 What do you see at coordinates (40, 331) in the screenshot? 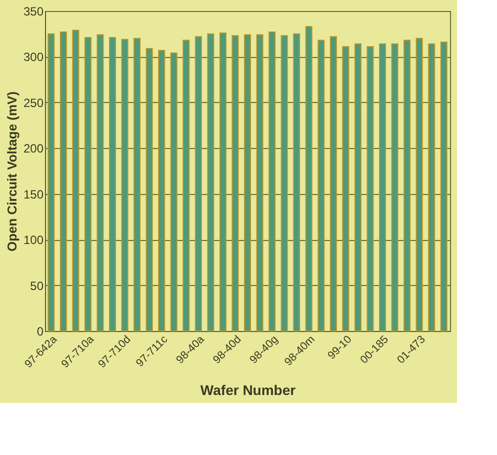
I see `y-tick-label: 0` at bounding box center [40, 331].